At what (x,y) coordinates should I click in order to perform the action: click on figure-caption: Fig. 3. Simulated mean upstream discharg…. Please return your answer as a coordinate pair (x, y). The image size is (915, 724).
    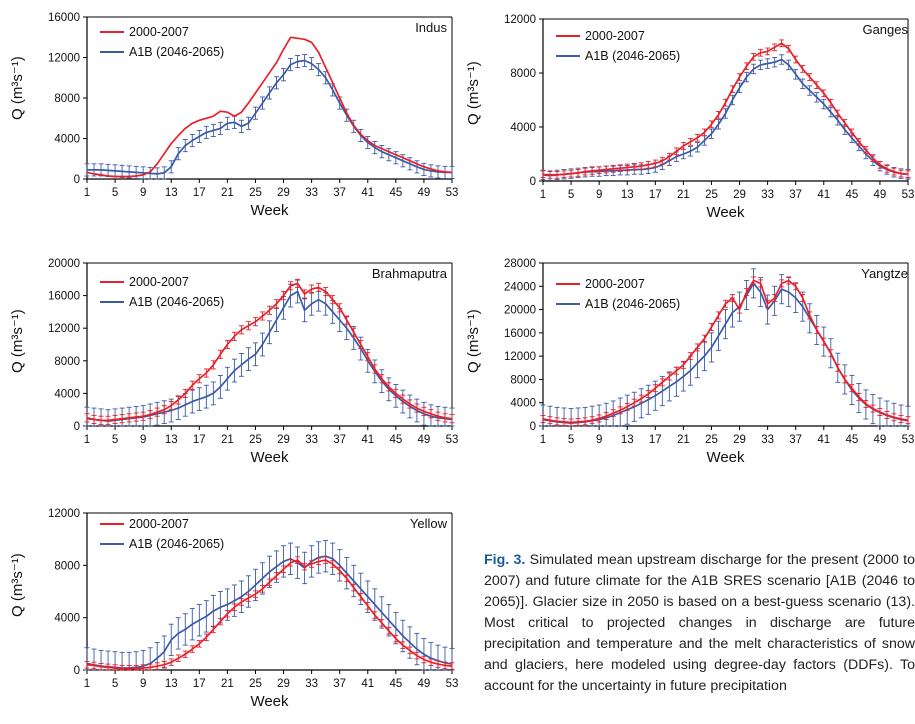
    Looking at the image, I should click on (699, 637).